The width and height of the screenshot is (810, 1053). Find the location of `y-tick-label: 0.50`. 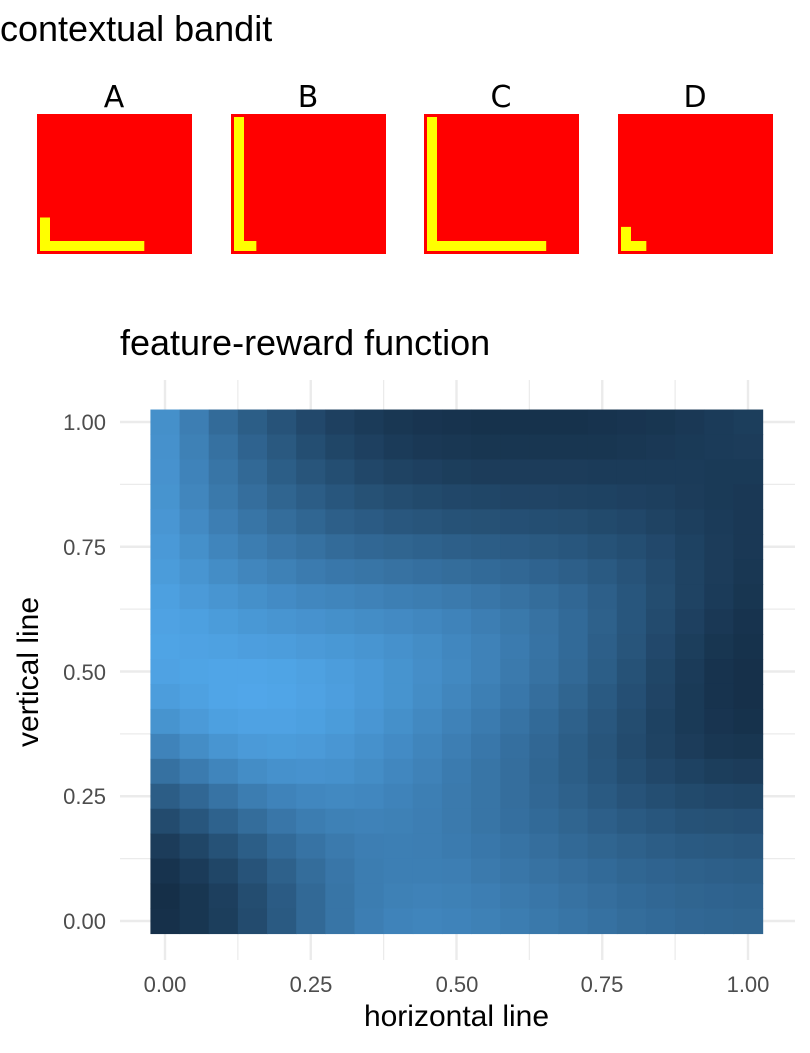

y-tick-label: 0.50 is located at coordinates (84, 672).